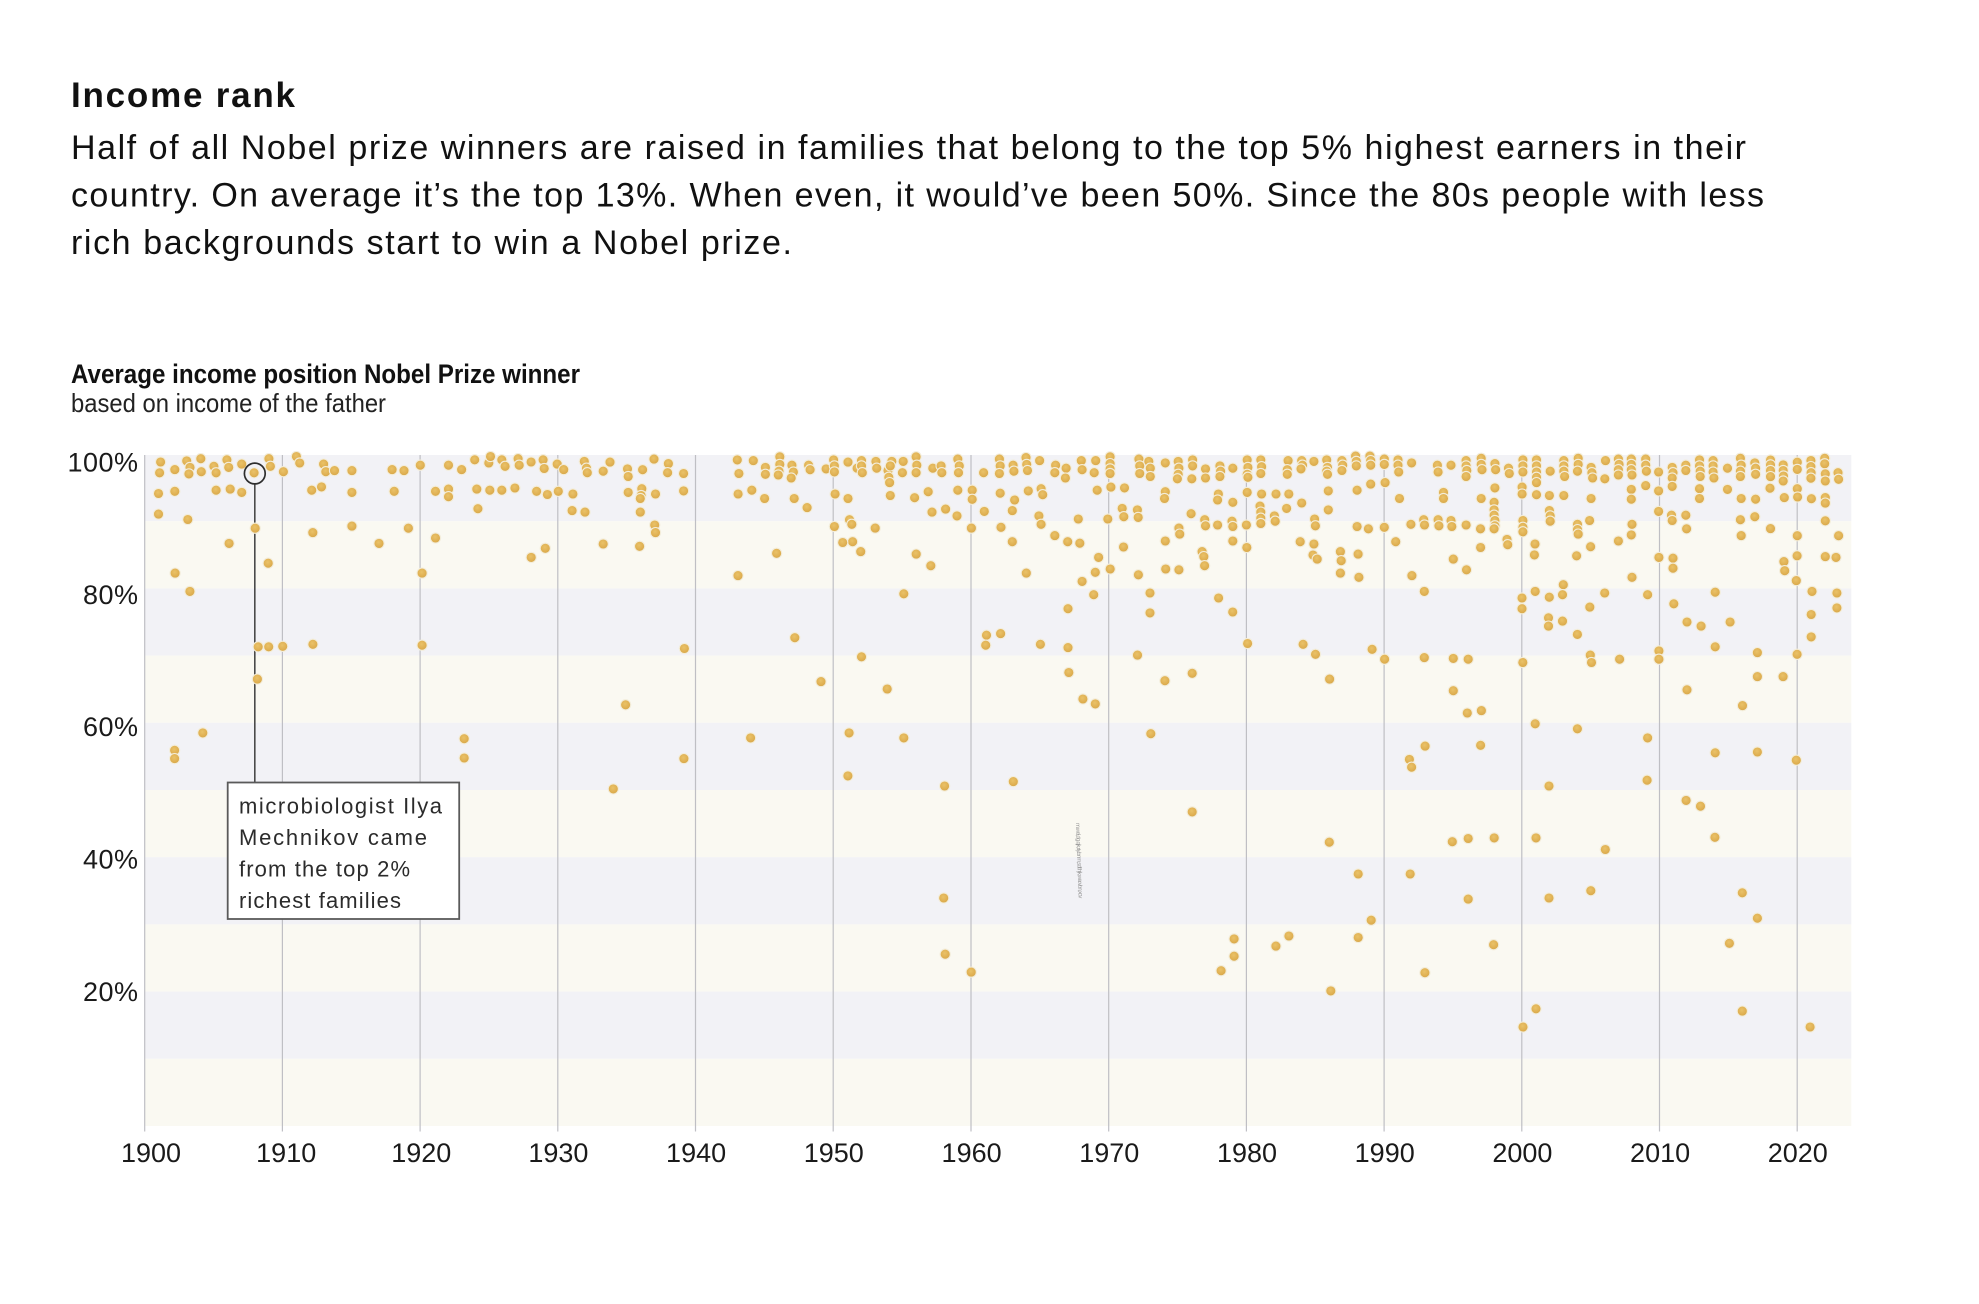 The image size is (1979, 1304). What do you see at coordinates (111, 860) in the screenshot?
I see `svg-text: 40%` at bounding box center [111, 860].